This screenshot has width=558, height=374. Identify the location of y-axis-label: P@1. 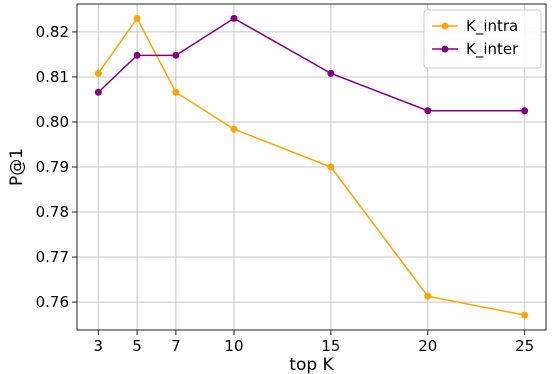
(17, 167).